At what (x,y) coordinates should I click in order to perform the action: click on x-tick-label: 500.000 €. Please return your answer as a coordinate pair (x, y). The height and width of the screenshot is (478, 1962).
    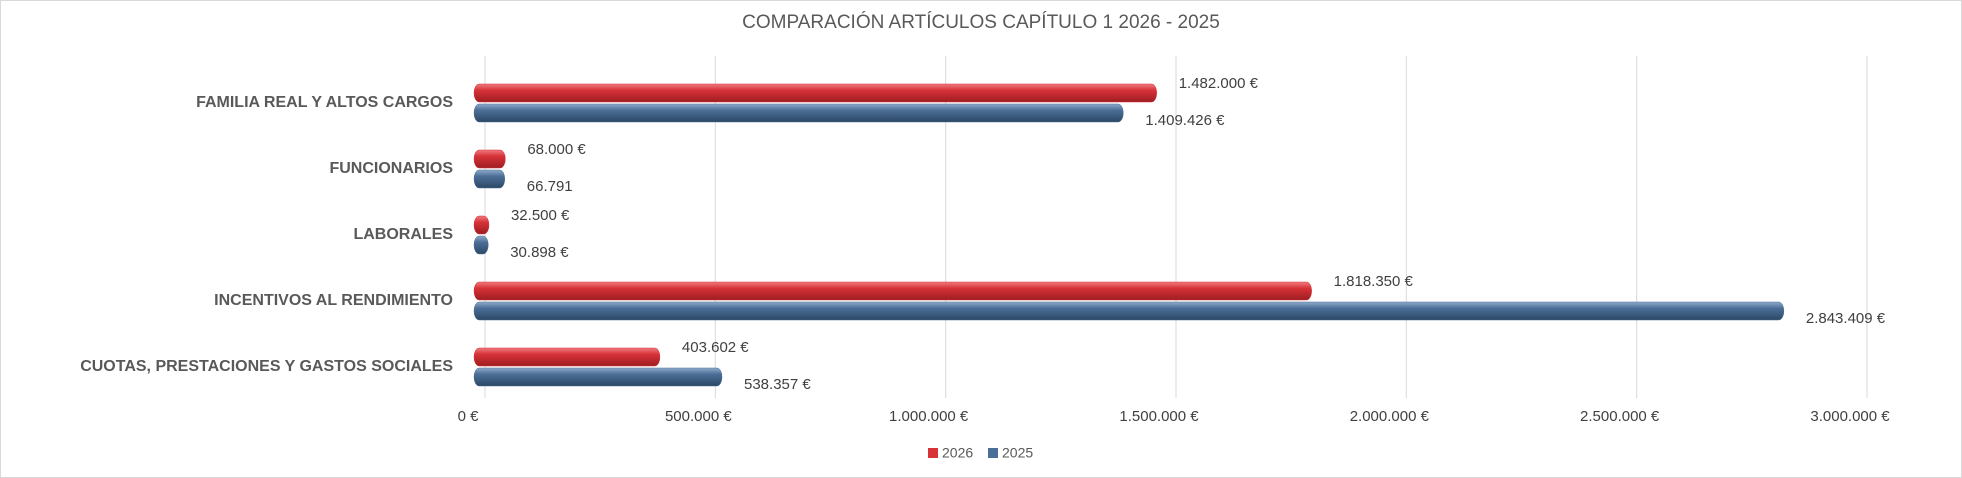
    Looking at the image, I should click on (698, 416).